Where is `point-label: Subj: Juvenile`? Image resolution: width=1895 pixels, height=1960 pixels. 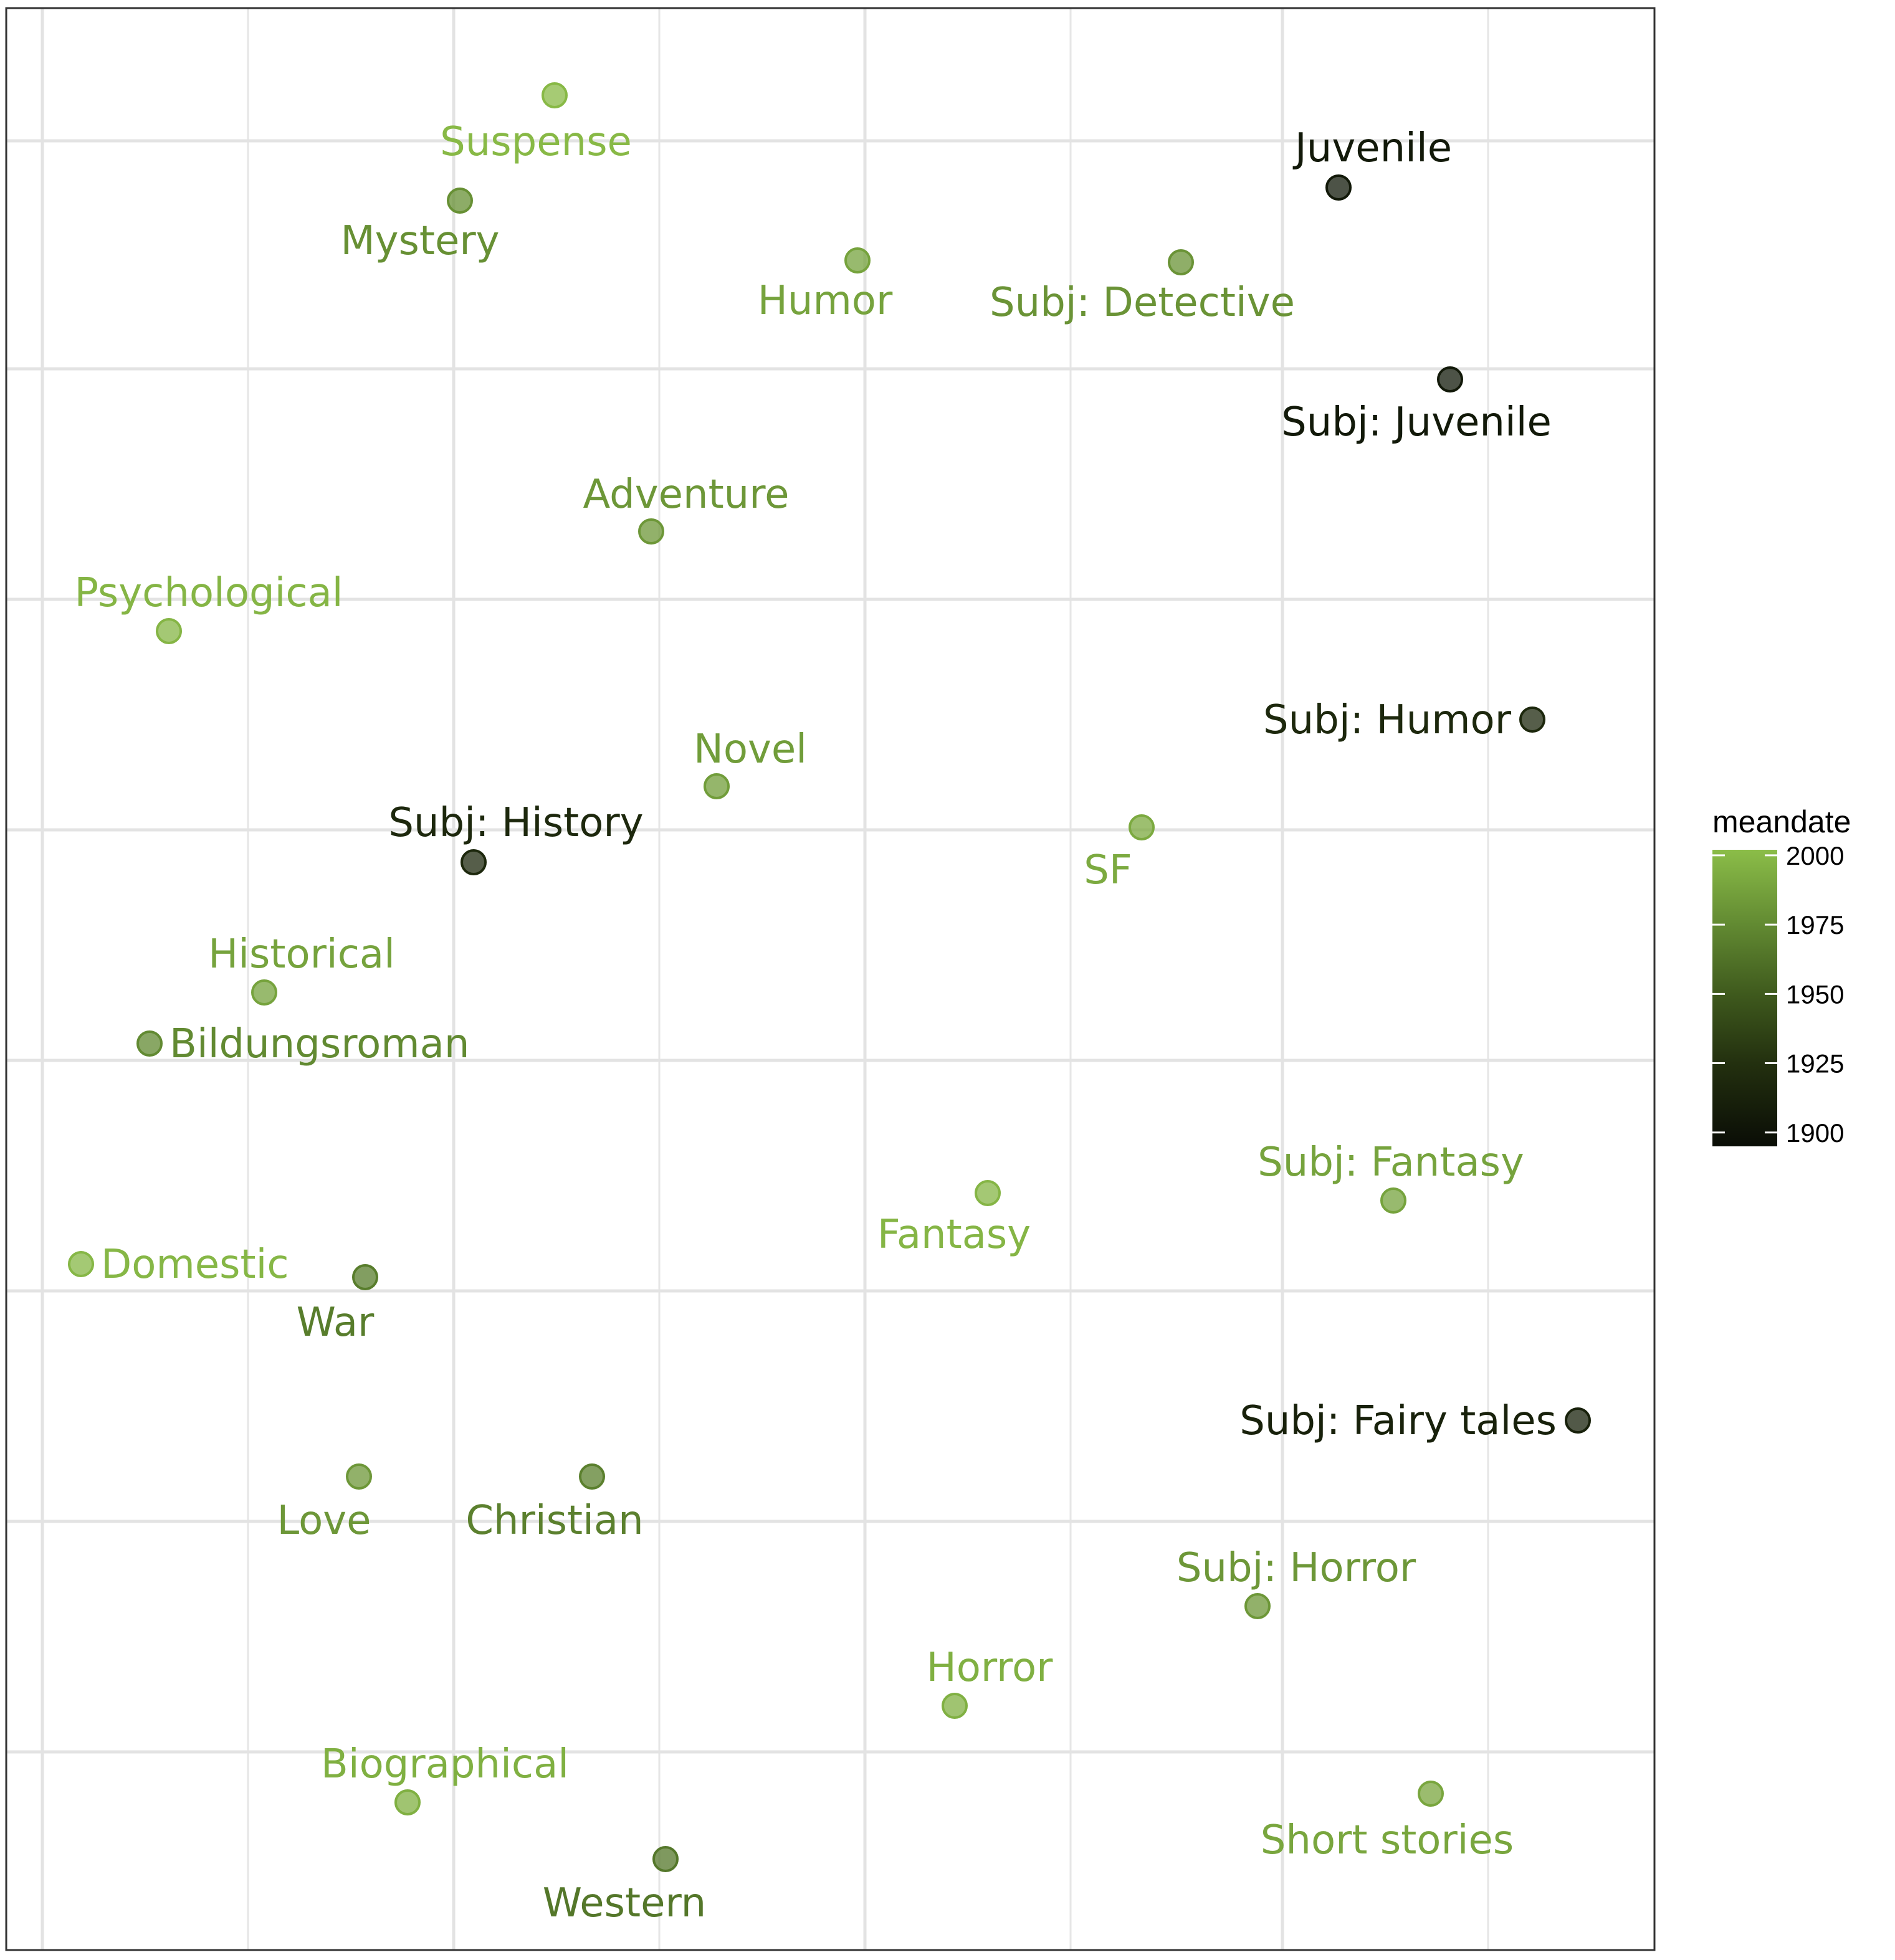 point-label: Subj: Juvenile is located at coordinates (1417, 422).